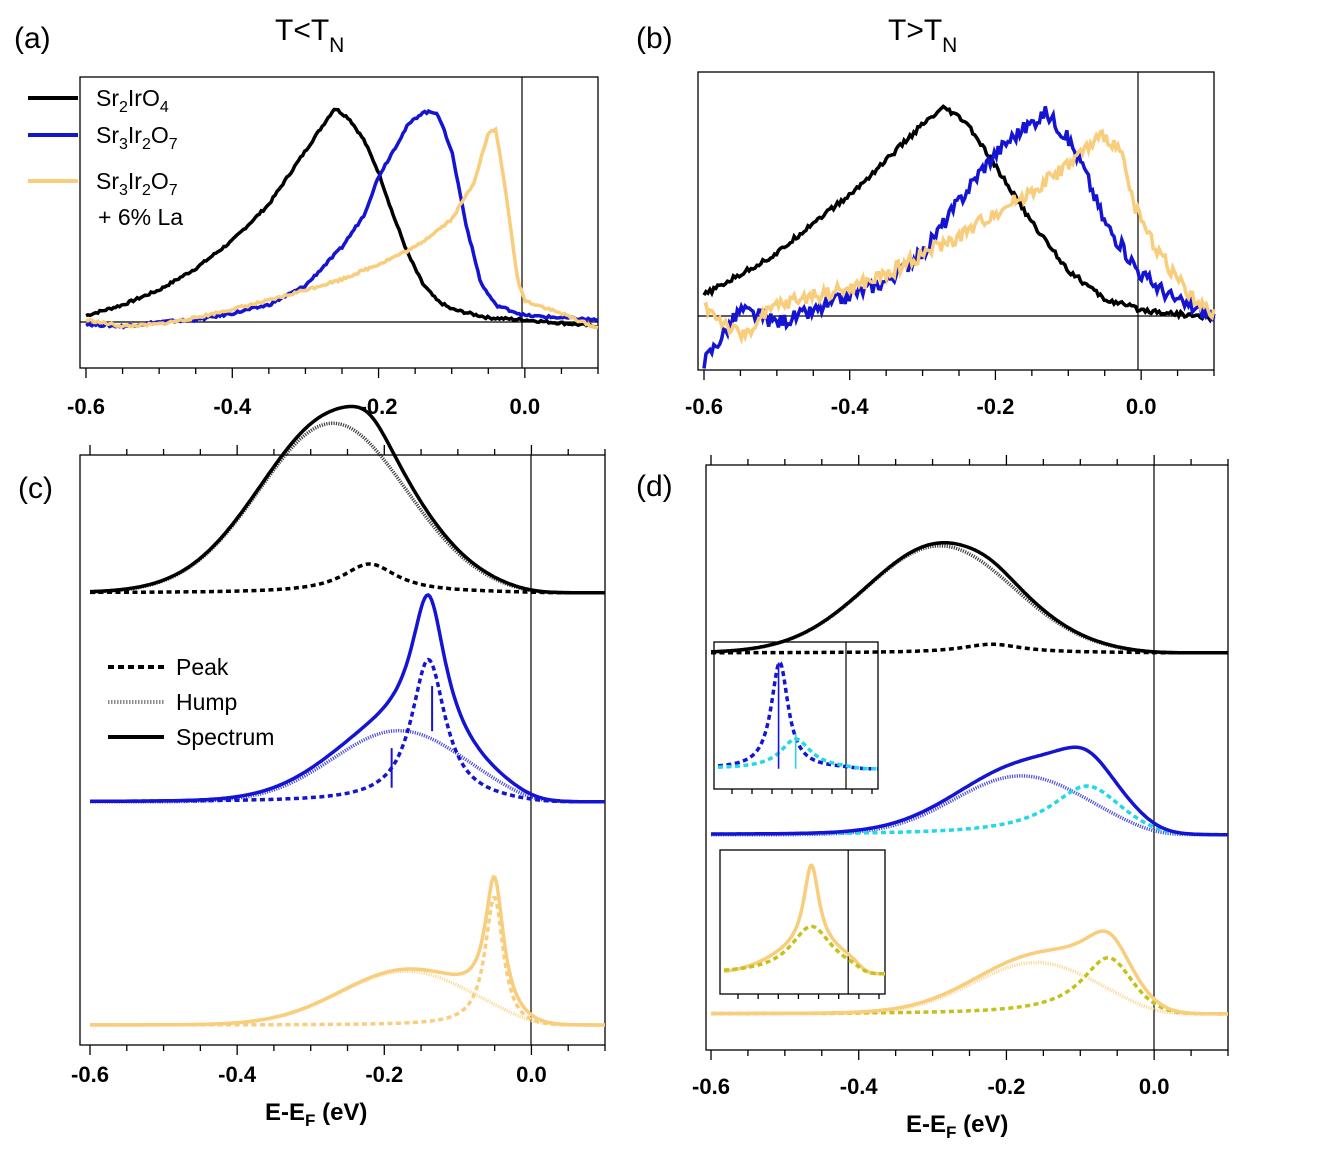 This screenshot has height=1155, width=1324. I want to click on panel-c-tick-label: -0.4, so click(237, 1074).